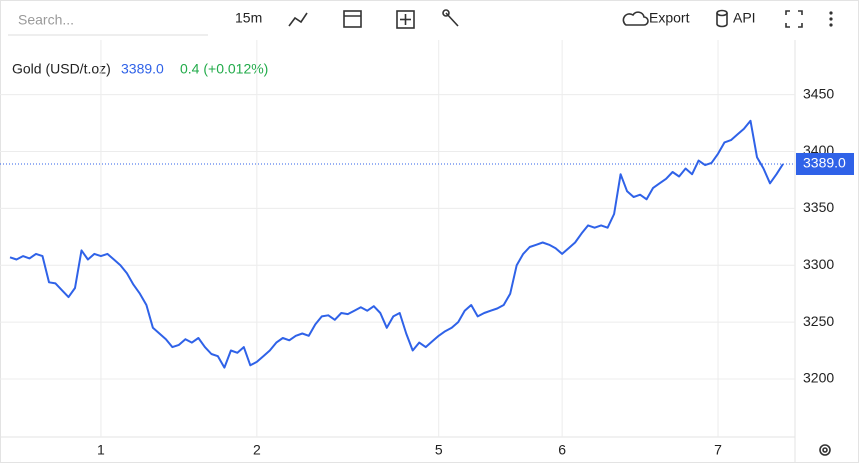 The width and height of the screenshot is (859, 468). What do you see at coordinates (101, 450) in the screenshot?
I see `x-tick-label: 1` at bounding box center [101, 450].